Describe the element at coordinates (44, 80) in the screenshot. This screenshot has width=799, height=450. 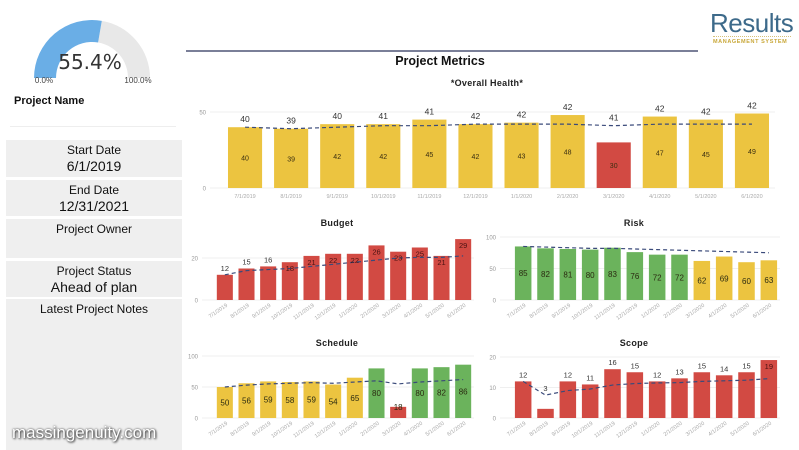
I see `gauge-min-label: 0.0%` at that location.